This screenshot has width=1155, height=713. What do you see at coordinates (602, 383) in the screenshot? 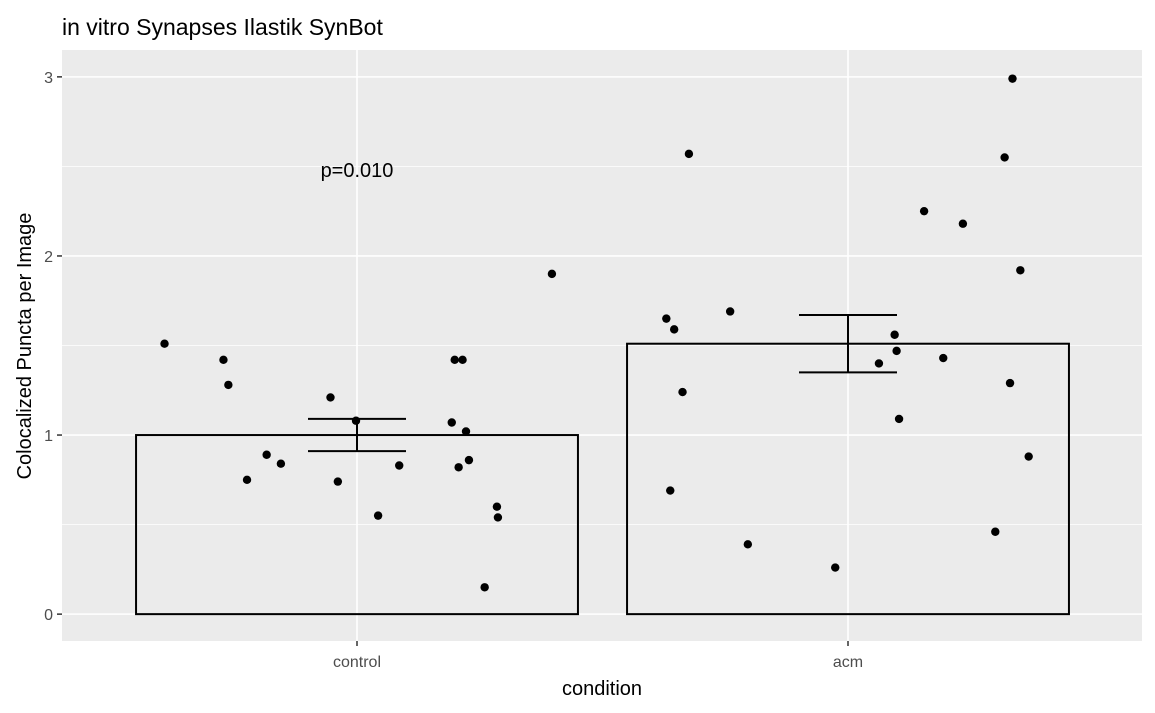
I see `error-bars` at bounding box center [602, 383].